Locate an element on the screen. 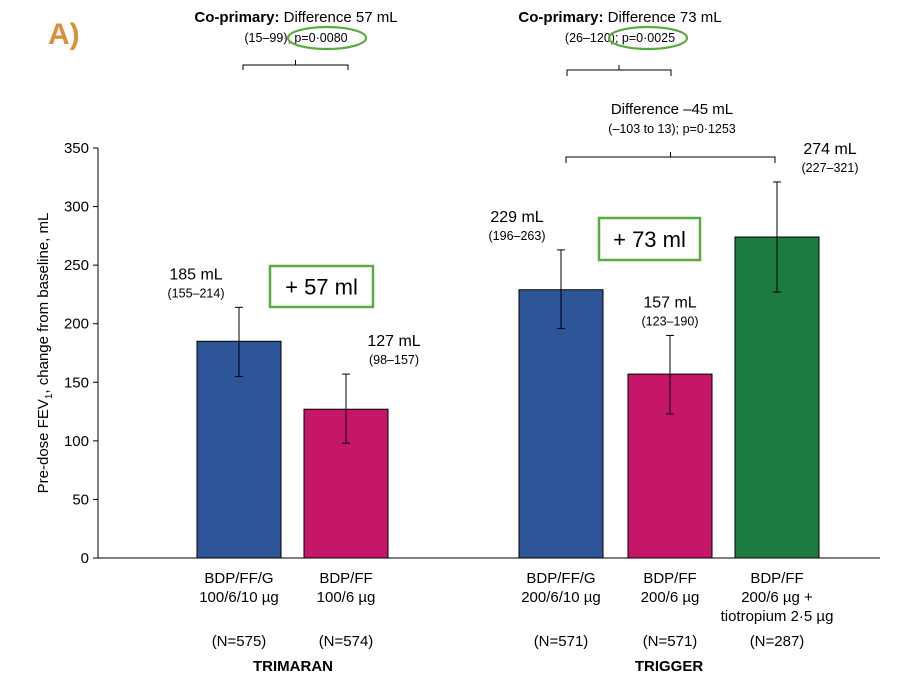  n-label-b3: (N=571) is located at coordinates (561, 641).